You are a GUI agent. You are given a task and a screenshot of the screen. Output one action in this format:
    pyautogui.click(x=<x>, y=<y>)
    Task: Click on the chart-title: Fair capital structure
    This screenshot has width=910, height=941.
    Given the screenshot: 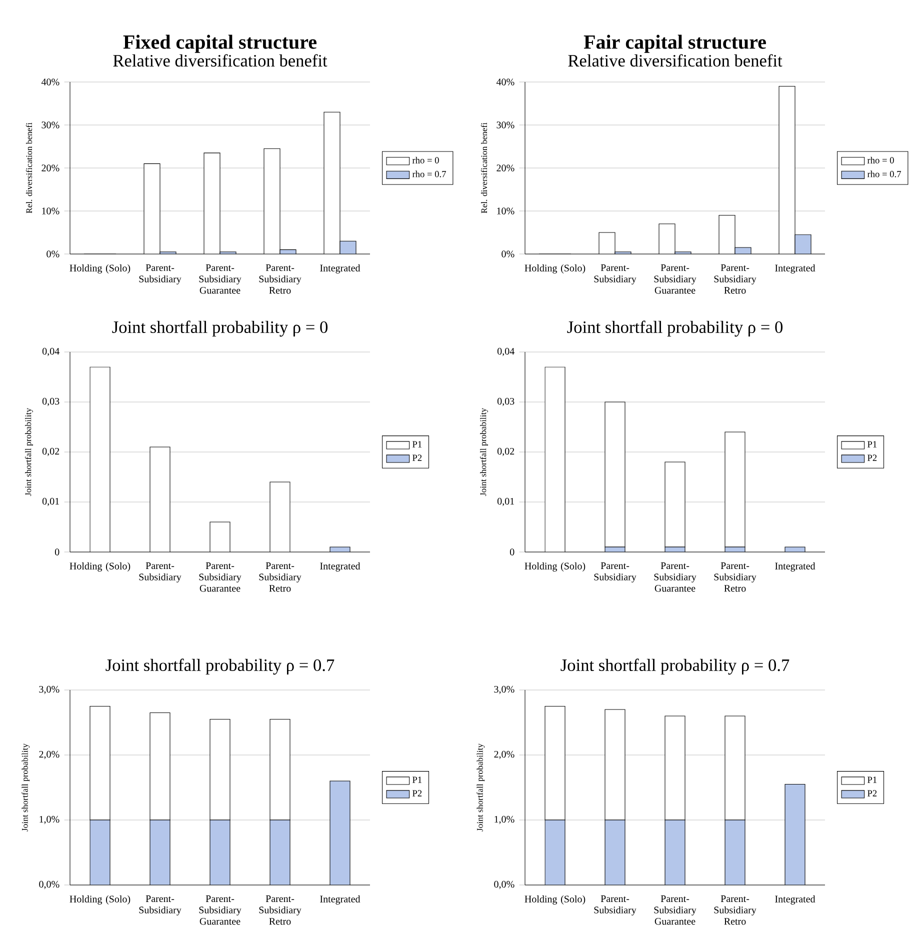 What is the action you would take?
    pyautogui.click(x=675, y=43)
    